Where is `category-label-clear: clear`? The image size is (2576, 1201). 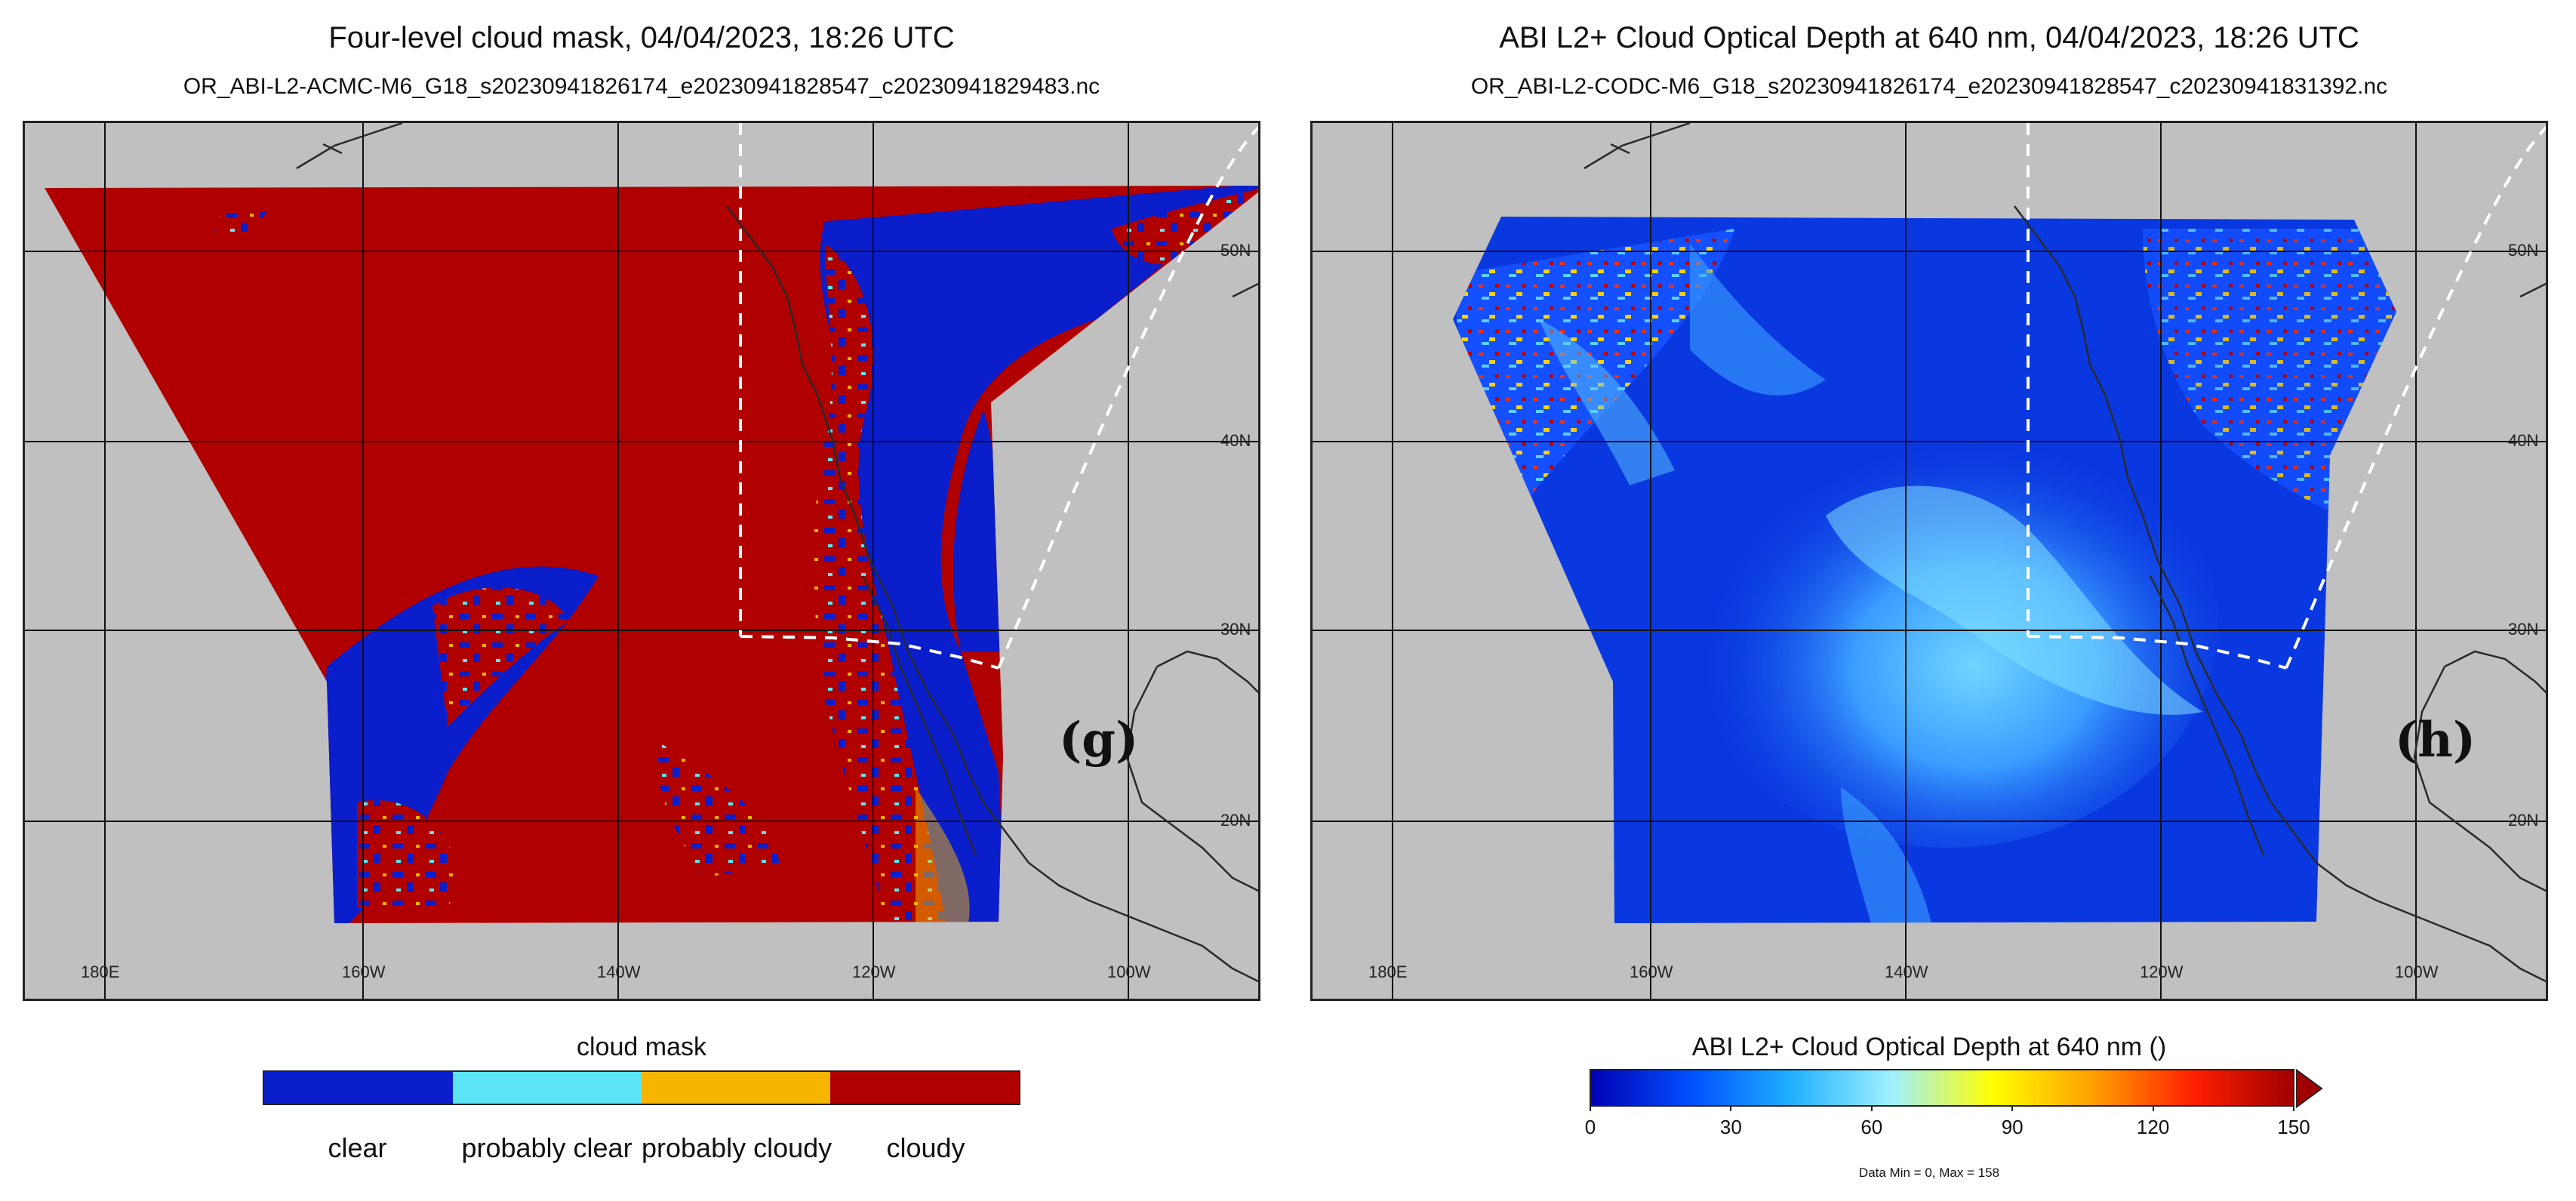
category-label-clear: clear is located at coordinates (357, 1147).